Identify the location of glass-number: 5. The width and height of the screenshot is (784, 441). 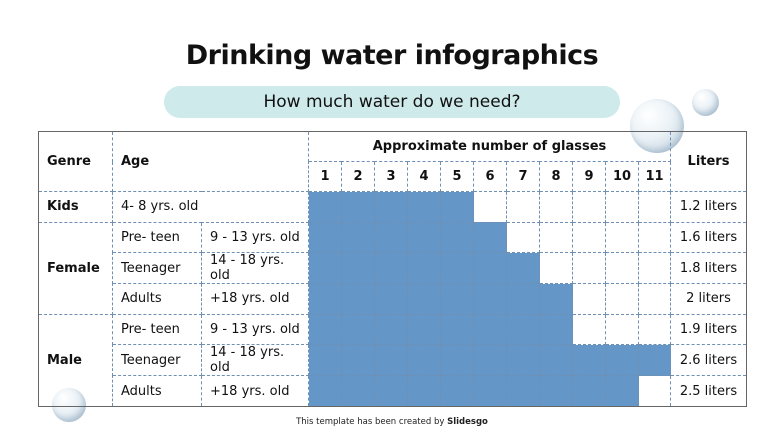
(457, 176).